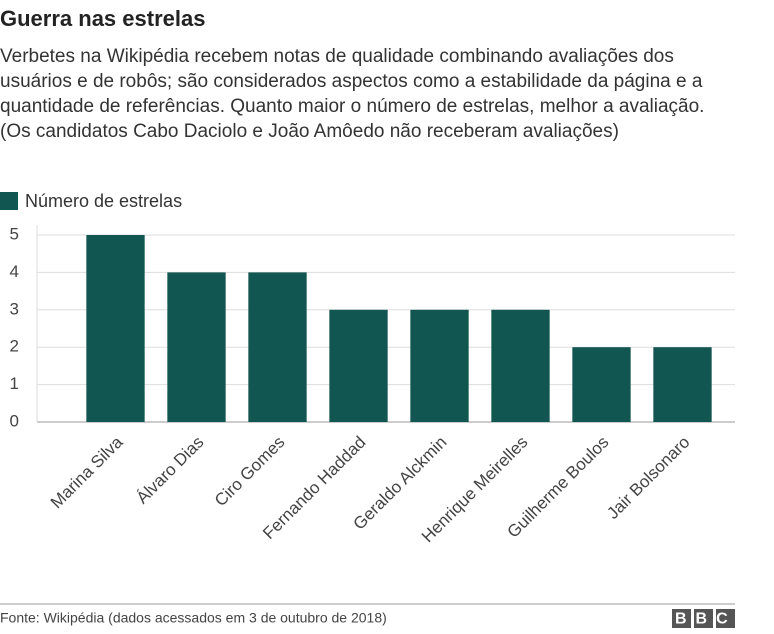 This screenshot has width=774, height=634. What do you see at coordinates (170, 470) in the screenshot?
I see `x-tick-label: Álvaro Dias` at bounding box center [170, 470].